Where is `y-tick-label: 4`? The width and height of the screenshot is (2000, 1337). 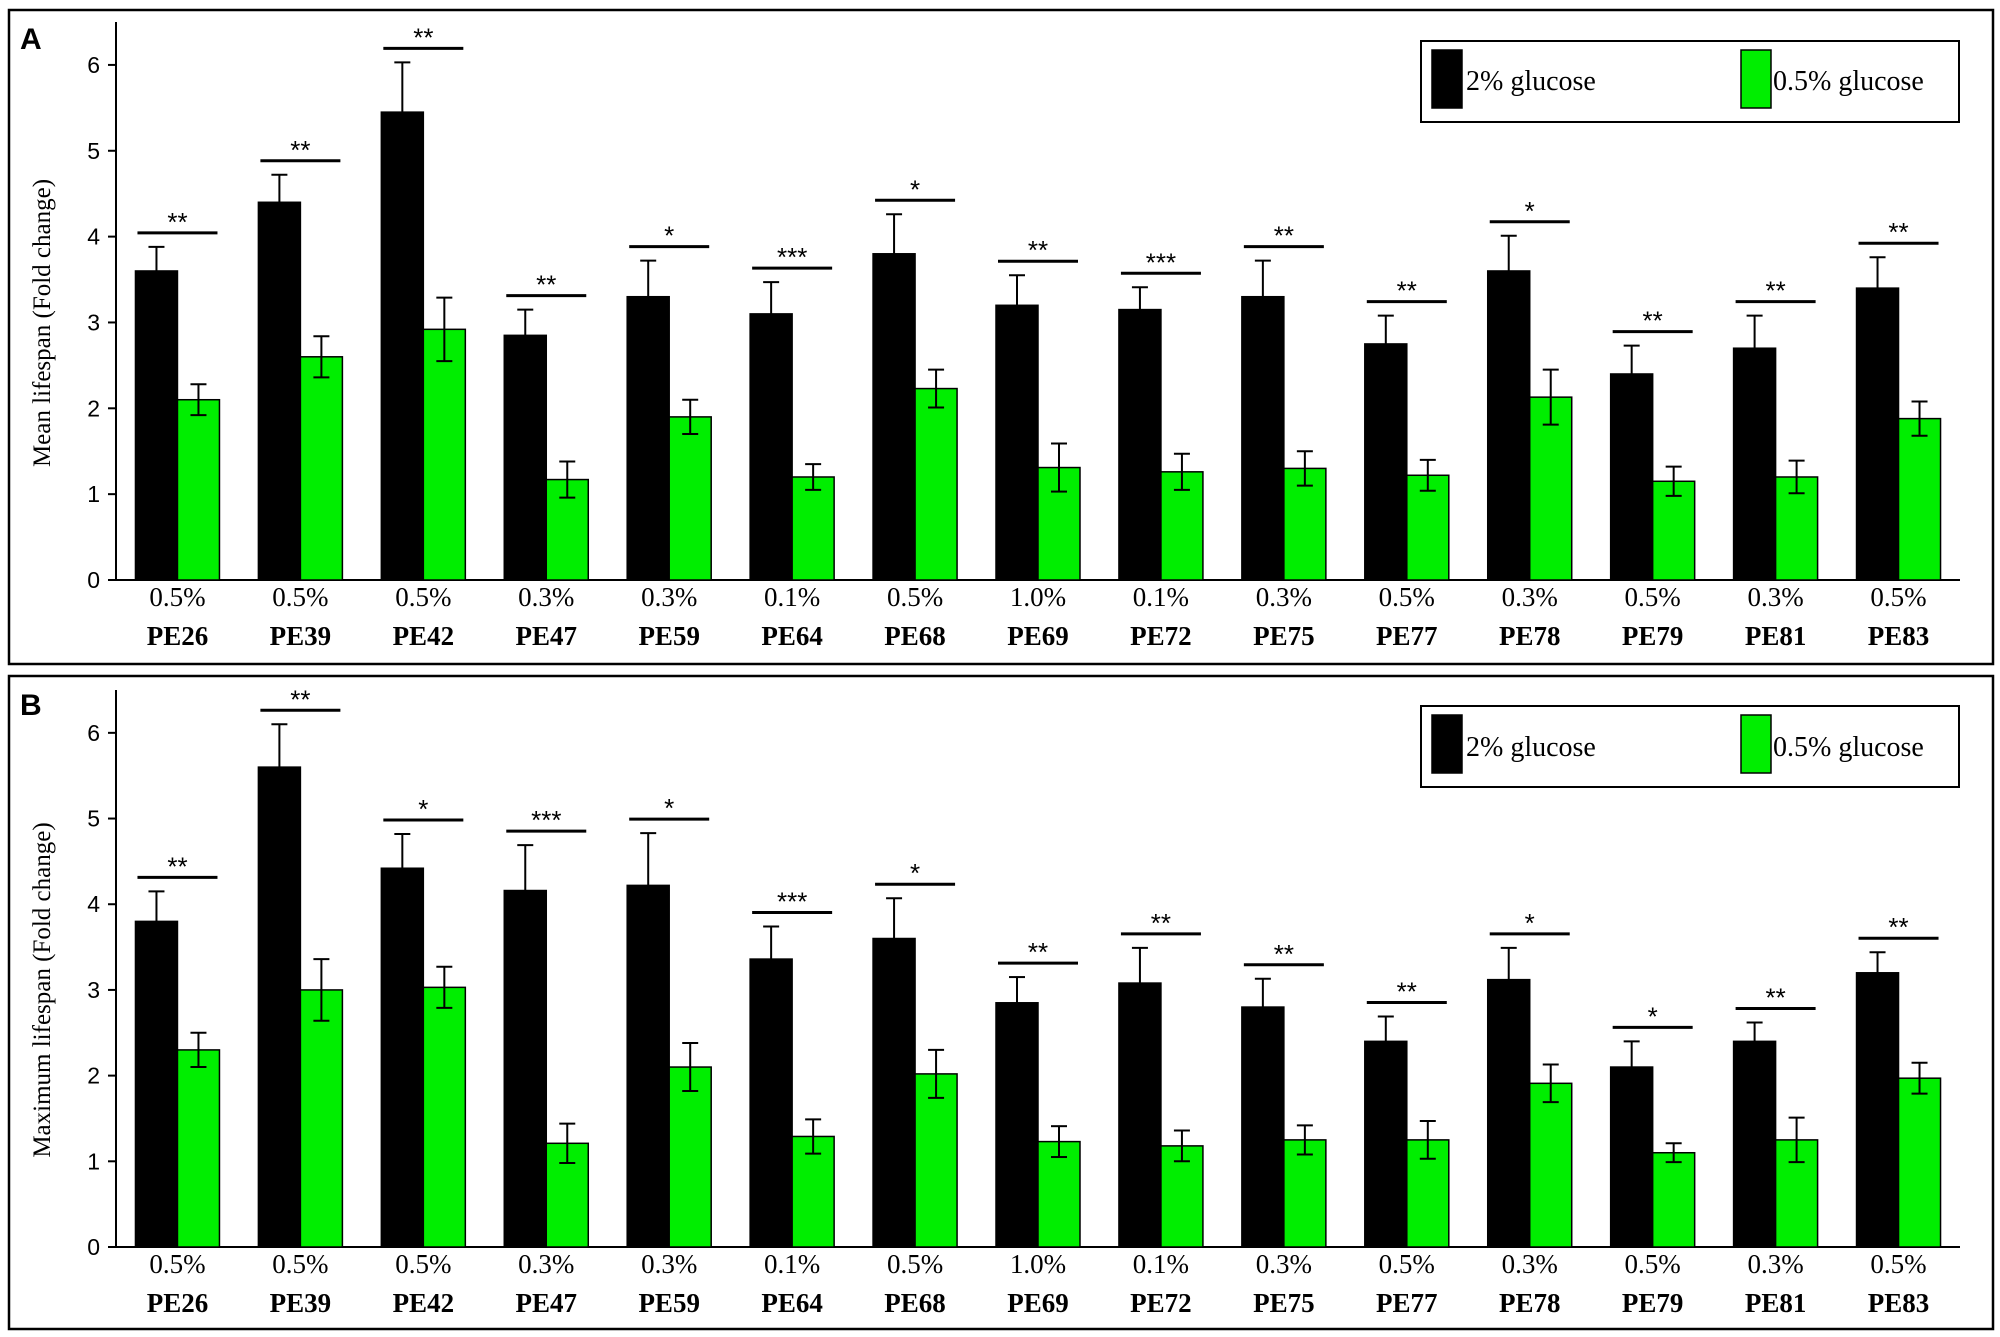 y-tick-label: 4 is located at coordinates (93, 237).